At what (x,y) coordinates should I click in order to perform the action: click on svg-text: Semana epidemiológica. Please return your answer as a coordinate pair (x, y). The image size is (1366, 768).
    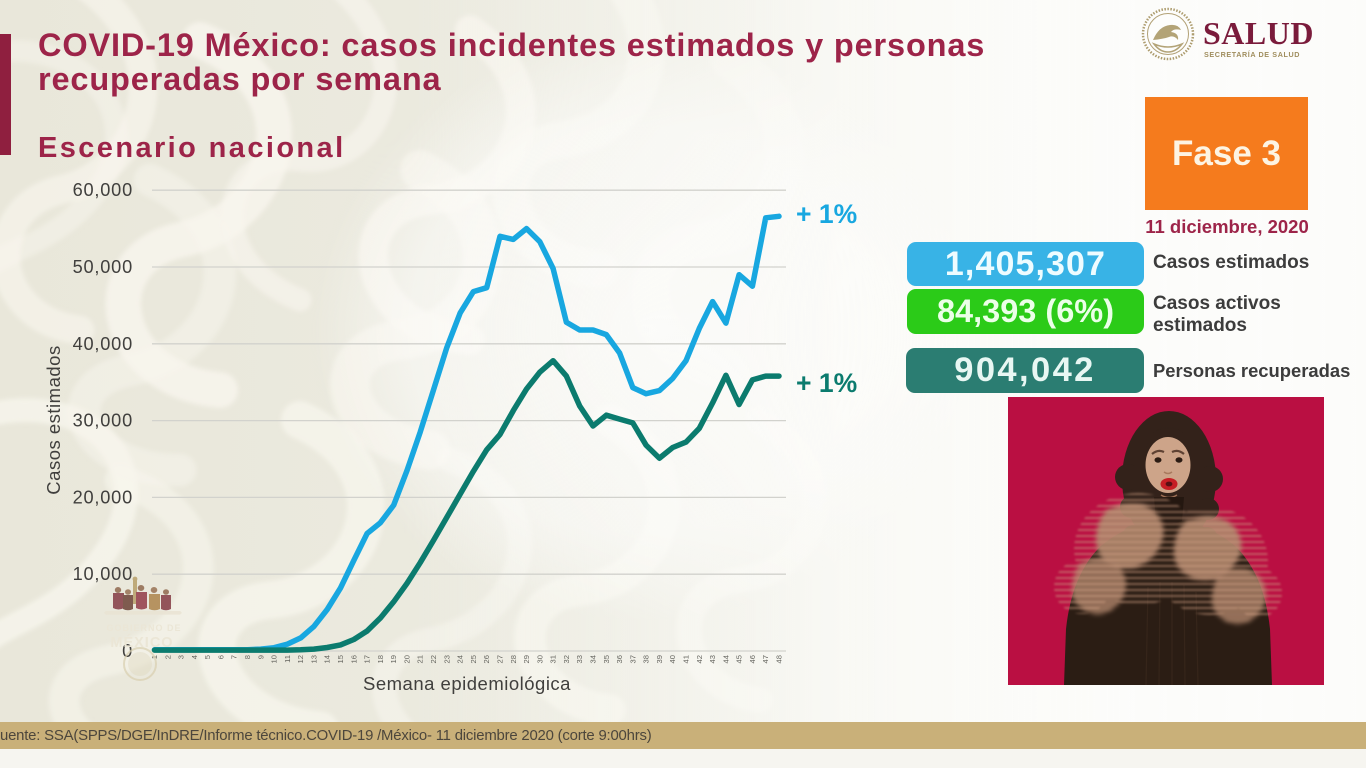
    Looking at the image, I should click on (467, 683).